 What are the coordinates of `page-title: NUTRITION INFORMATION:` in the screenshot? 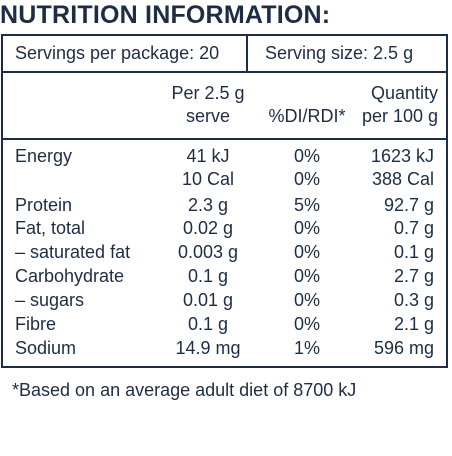 It's located at (165, 15).